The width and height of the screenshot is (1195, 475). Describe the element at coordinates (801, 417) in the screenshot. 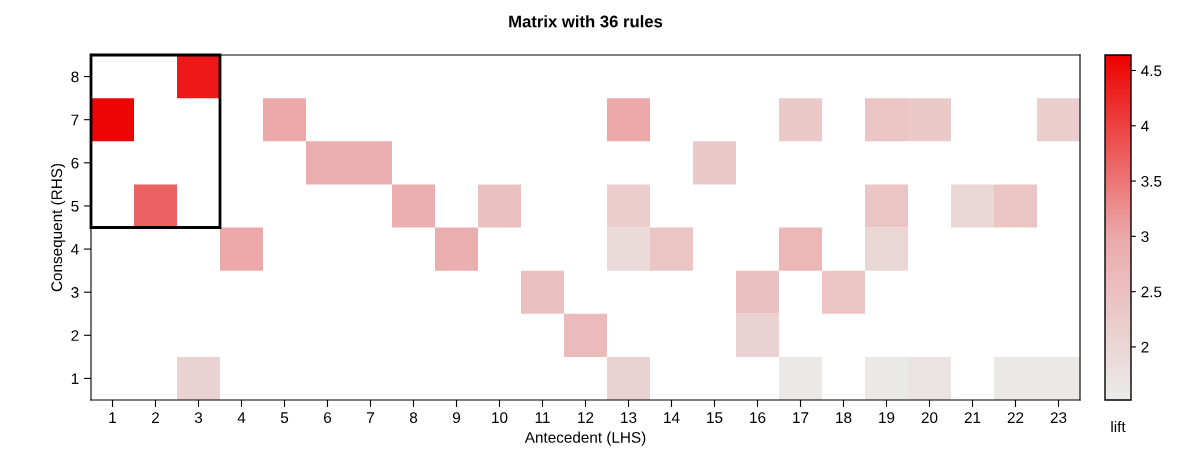

I see `x-tick-label: 17` at that location.